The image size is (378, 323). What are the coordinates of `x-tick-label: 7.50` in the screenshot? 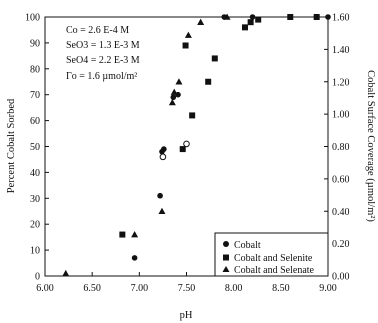 It's located at (187, 288).